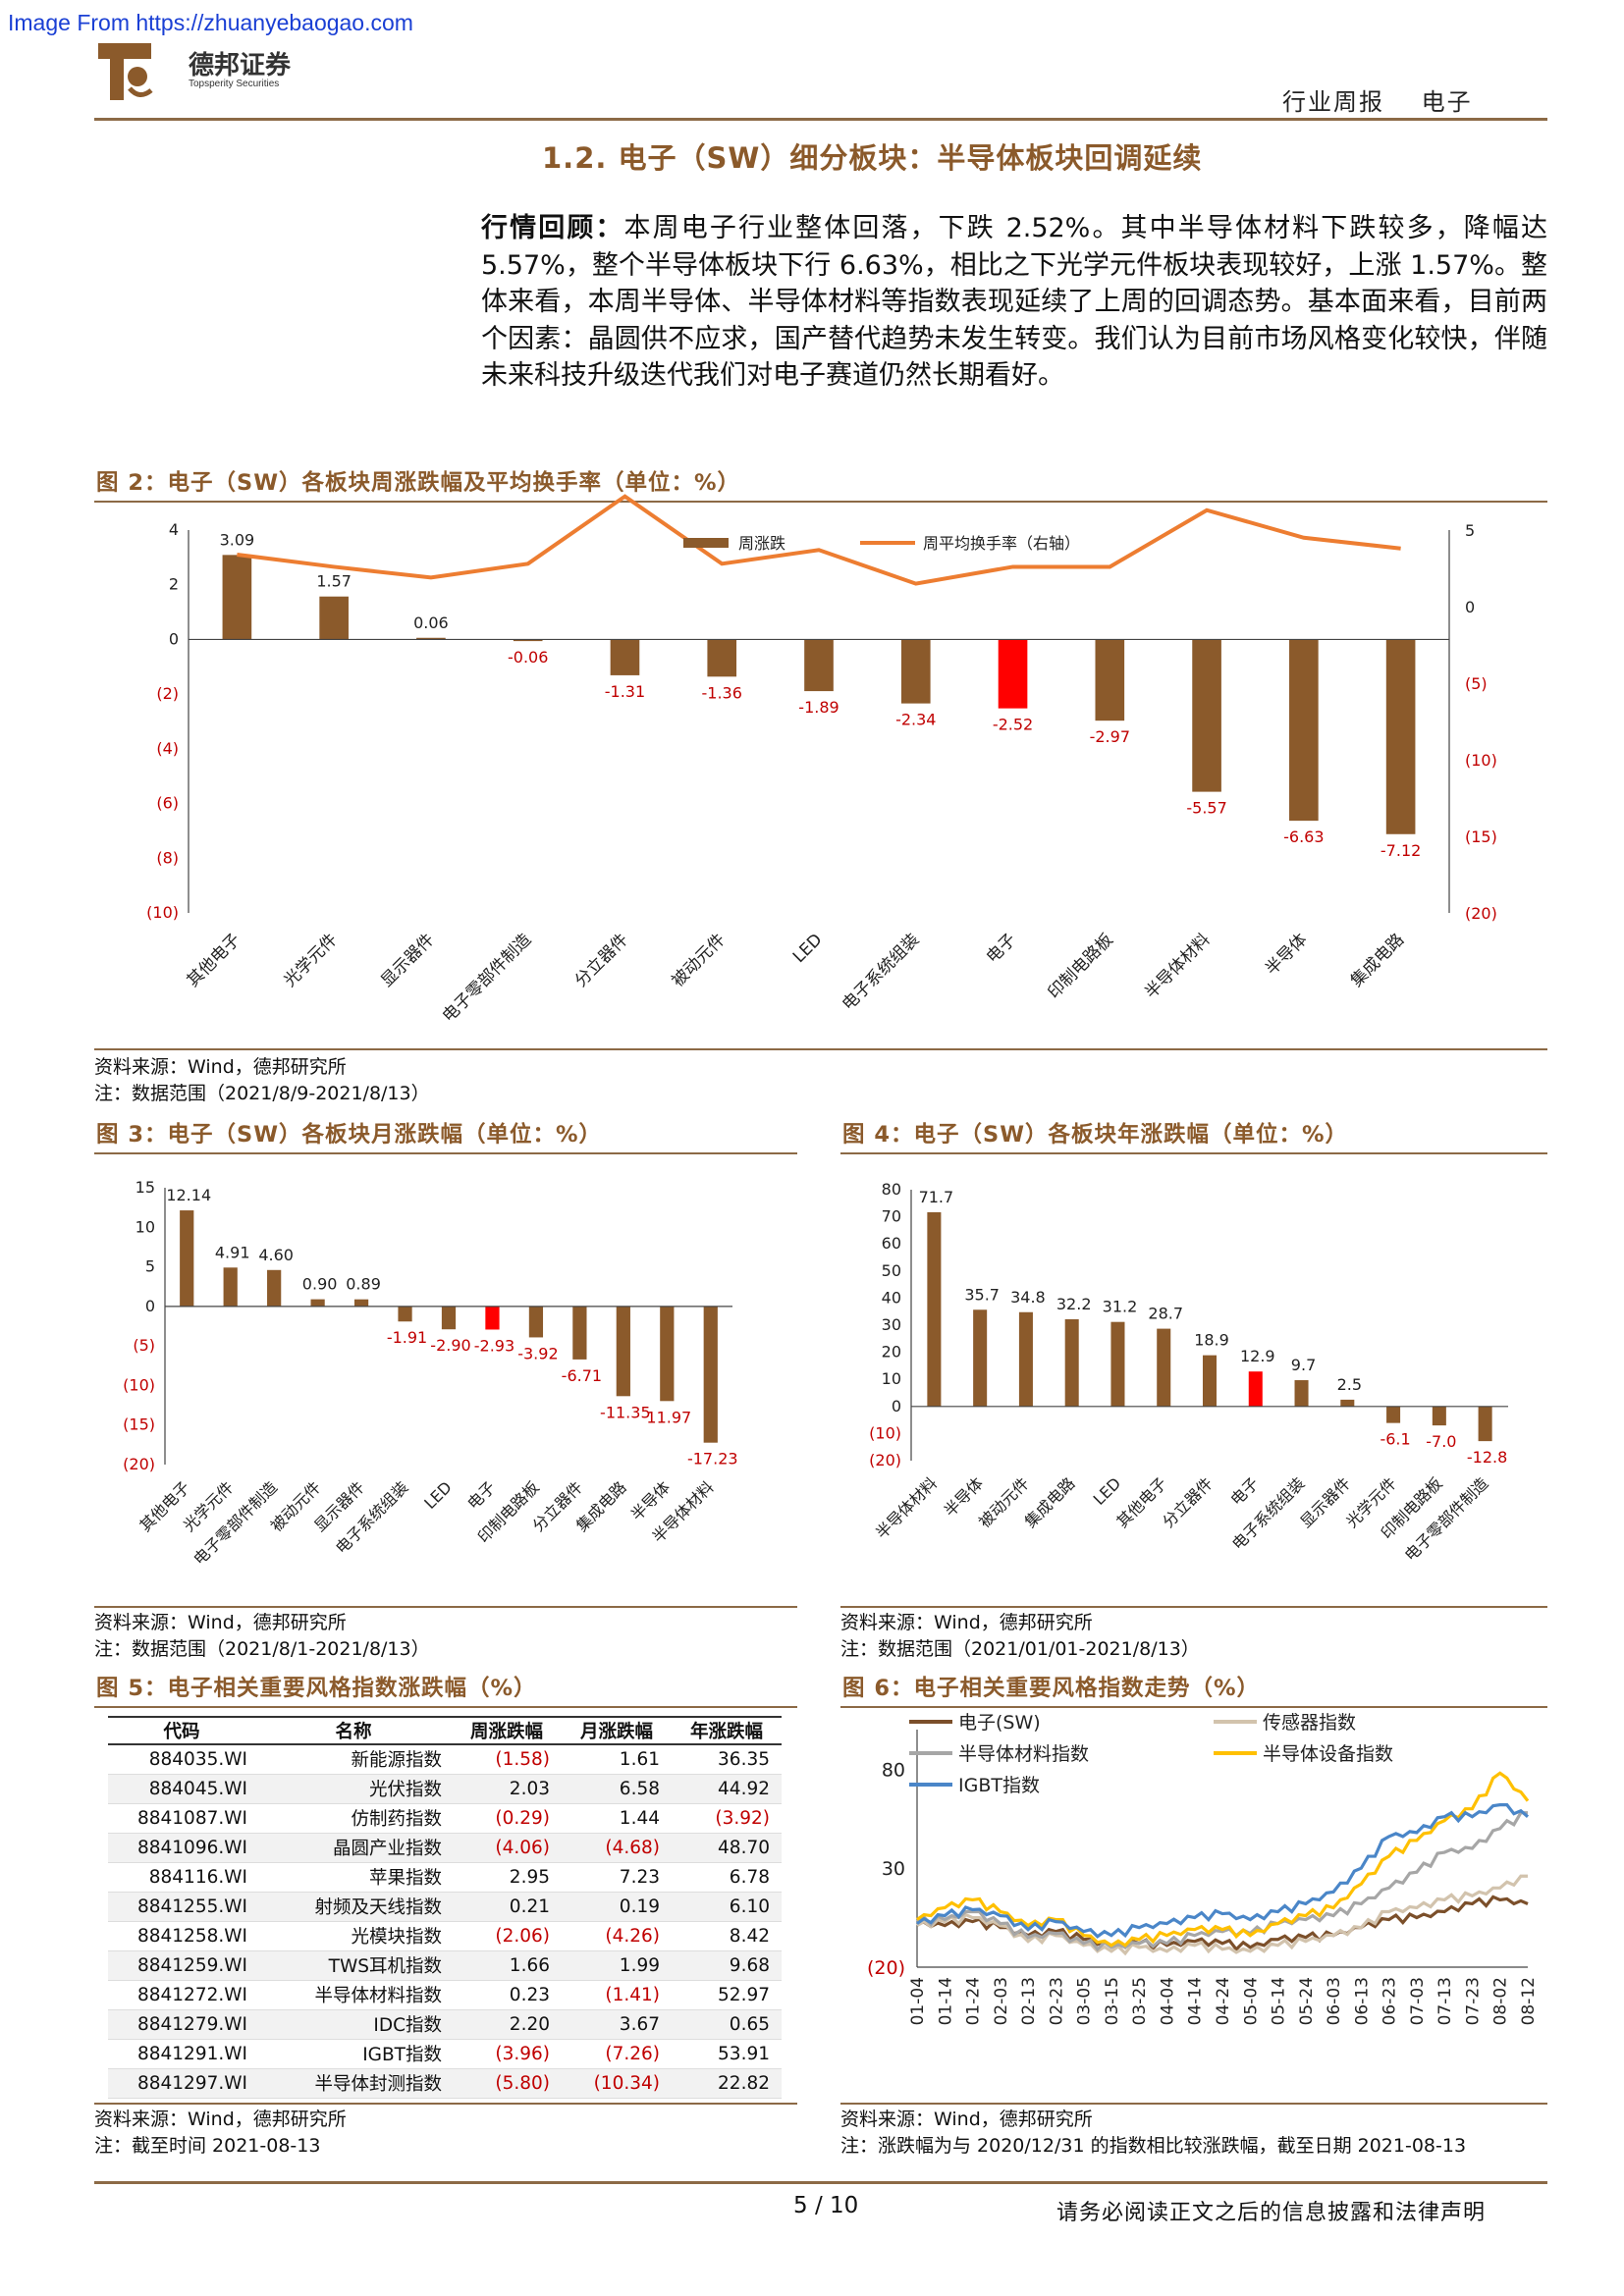 Image resolution: width=1624 pixels, height=2296 pixels. What do you see at coordinates (1362, 2001) in the screenshot?
I see `x-tick-label: 06-13` at bounding box center [1362, 2001].